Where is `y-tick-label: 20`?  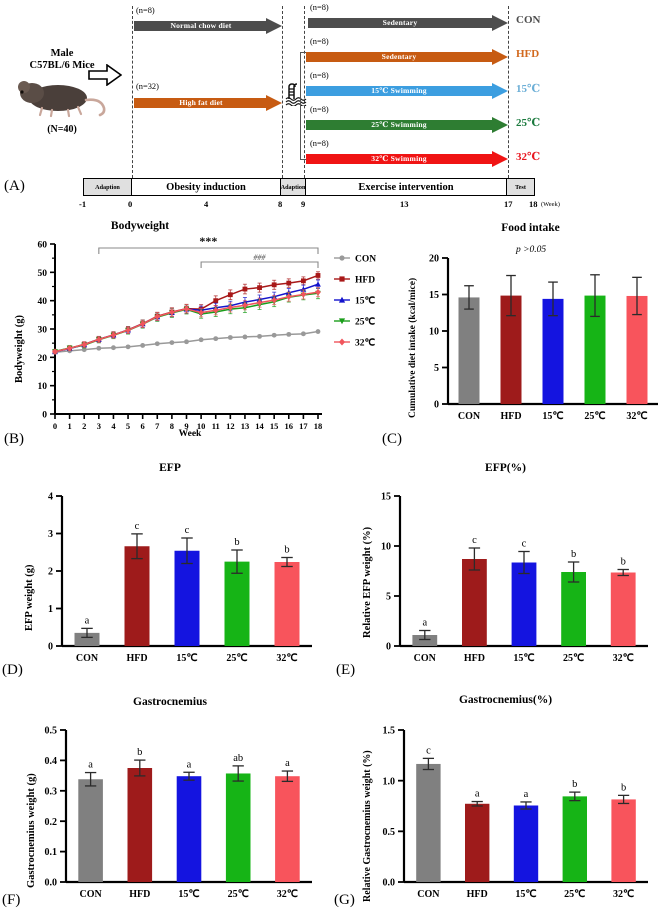 y-tick-label: 20 is located at coordinates (43, 359).